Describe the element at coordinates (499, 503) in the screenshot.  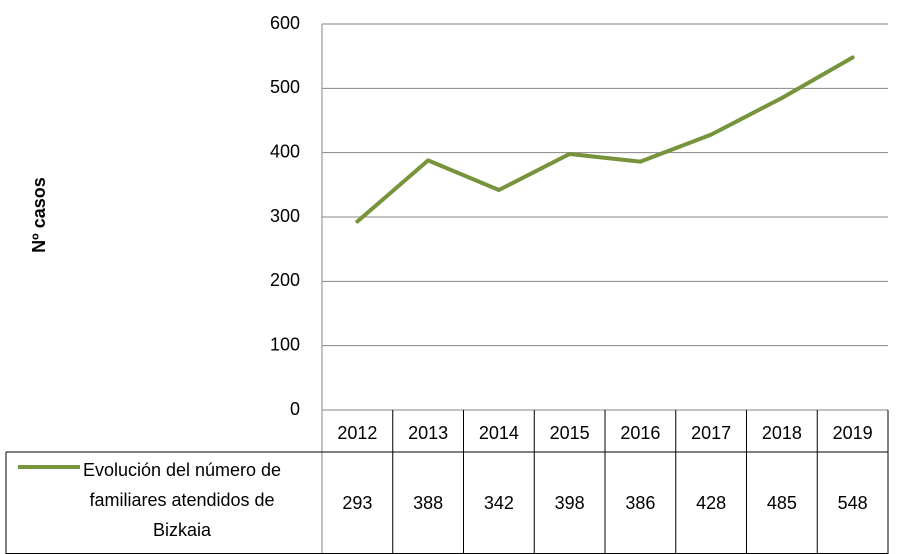
I see `table-value: 342` at that location.